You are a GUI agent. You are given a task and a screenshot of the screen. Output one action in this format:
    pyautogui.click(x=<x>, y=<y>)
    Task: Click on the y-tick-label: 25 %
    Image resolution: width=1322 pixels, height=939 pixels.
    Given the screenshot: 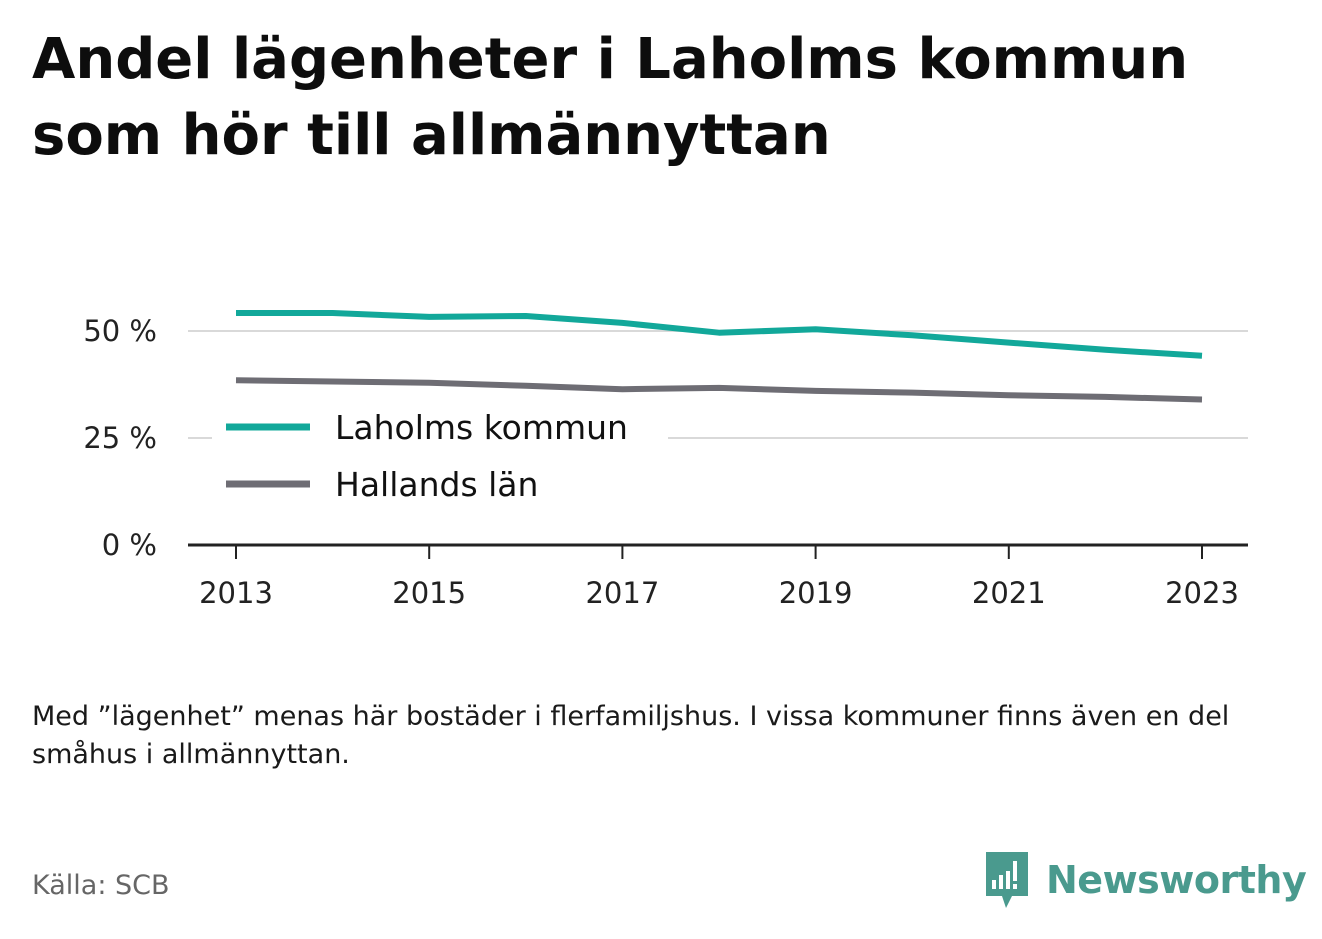 What is the action you would take?
    pyautogui.click(x=120, y=438)
    